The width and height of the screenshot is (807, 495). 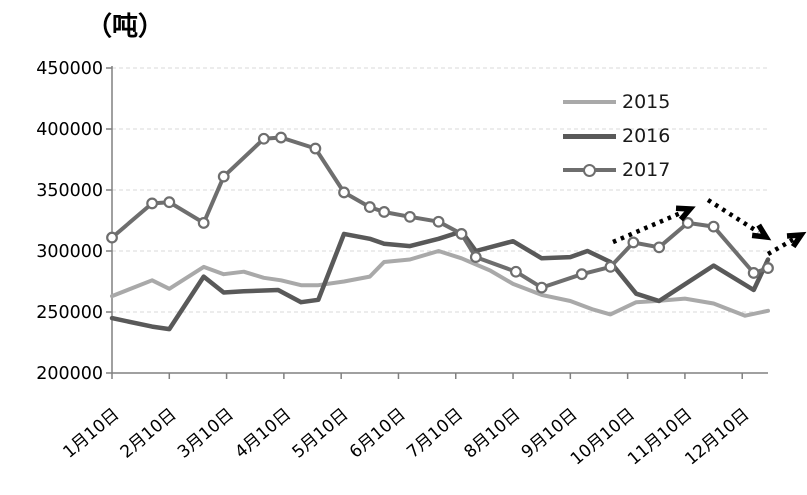 I want to click on trend-arrow-down-2-shaft, so click(x=733, y=216).